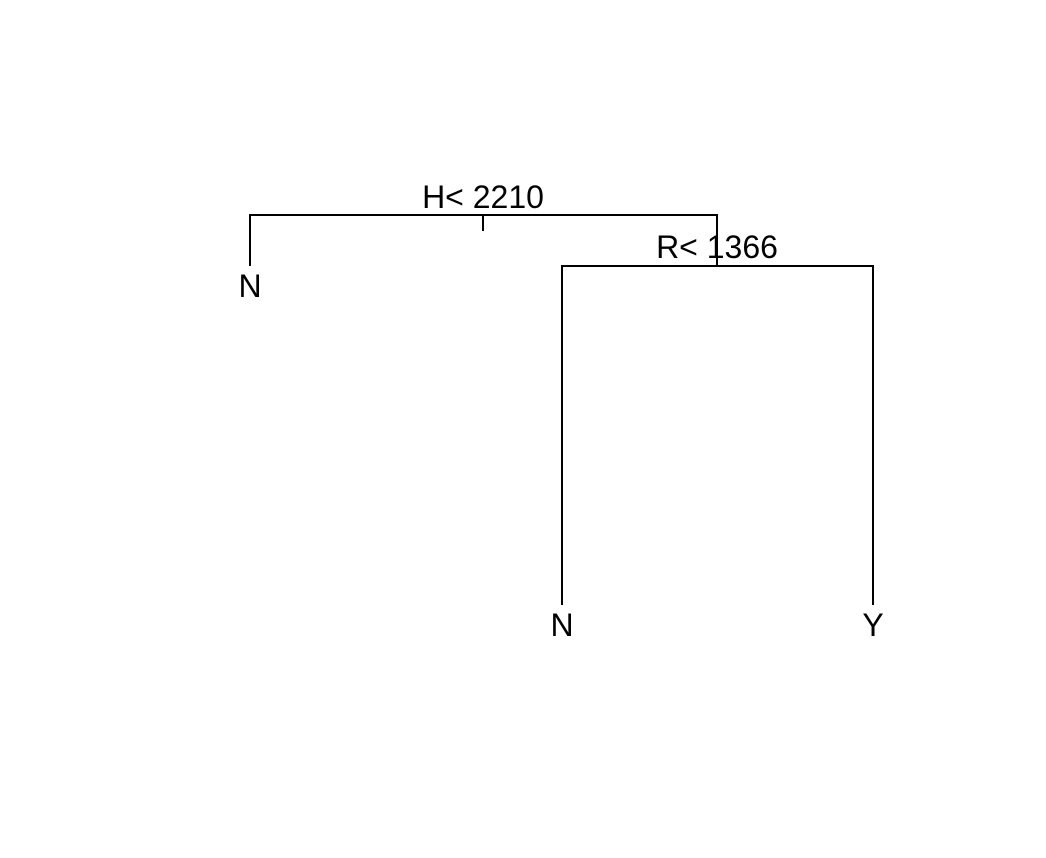 Image resolution: width=1046 pixels, height=858 pixels. What do you see at coordinates (717, 435) in the screenshot?
I see `second-split-bracket` at bounding box center [717, 435].